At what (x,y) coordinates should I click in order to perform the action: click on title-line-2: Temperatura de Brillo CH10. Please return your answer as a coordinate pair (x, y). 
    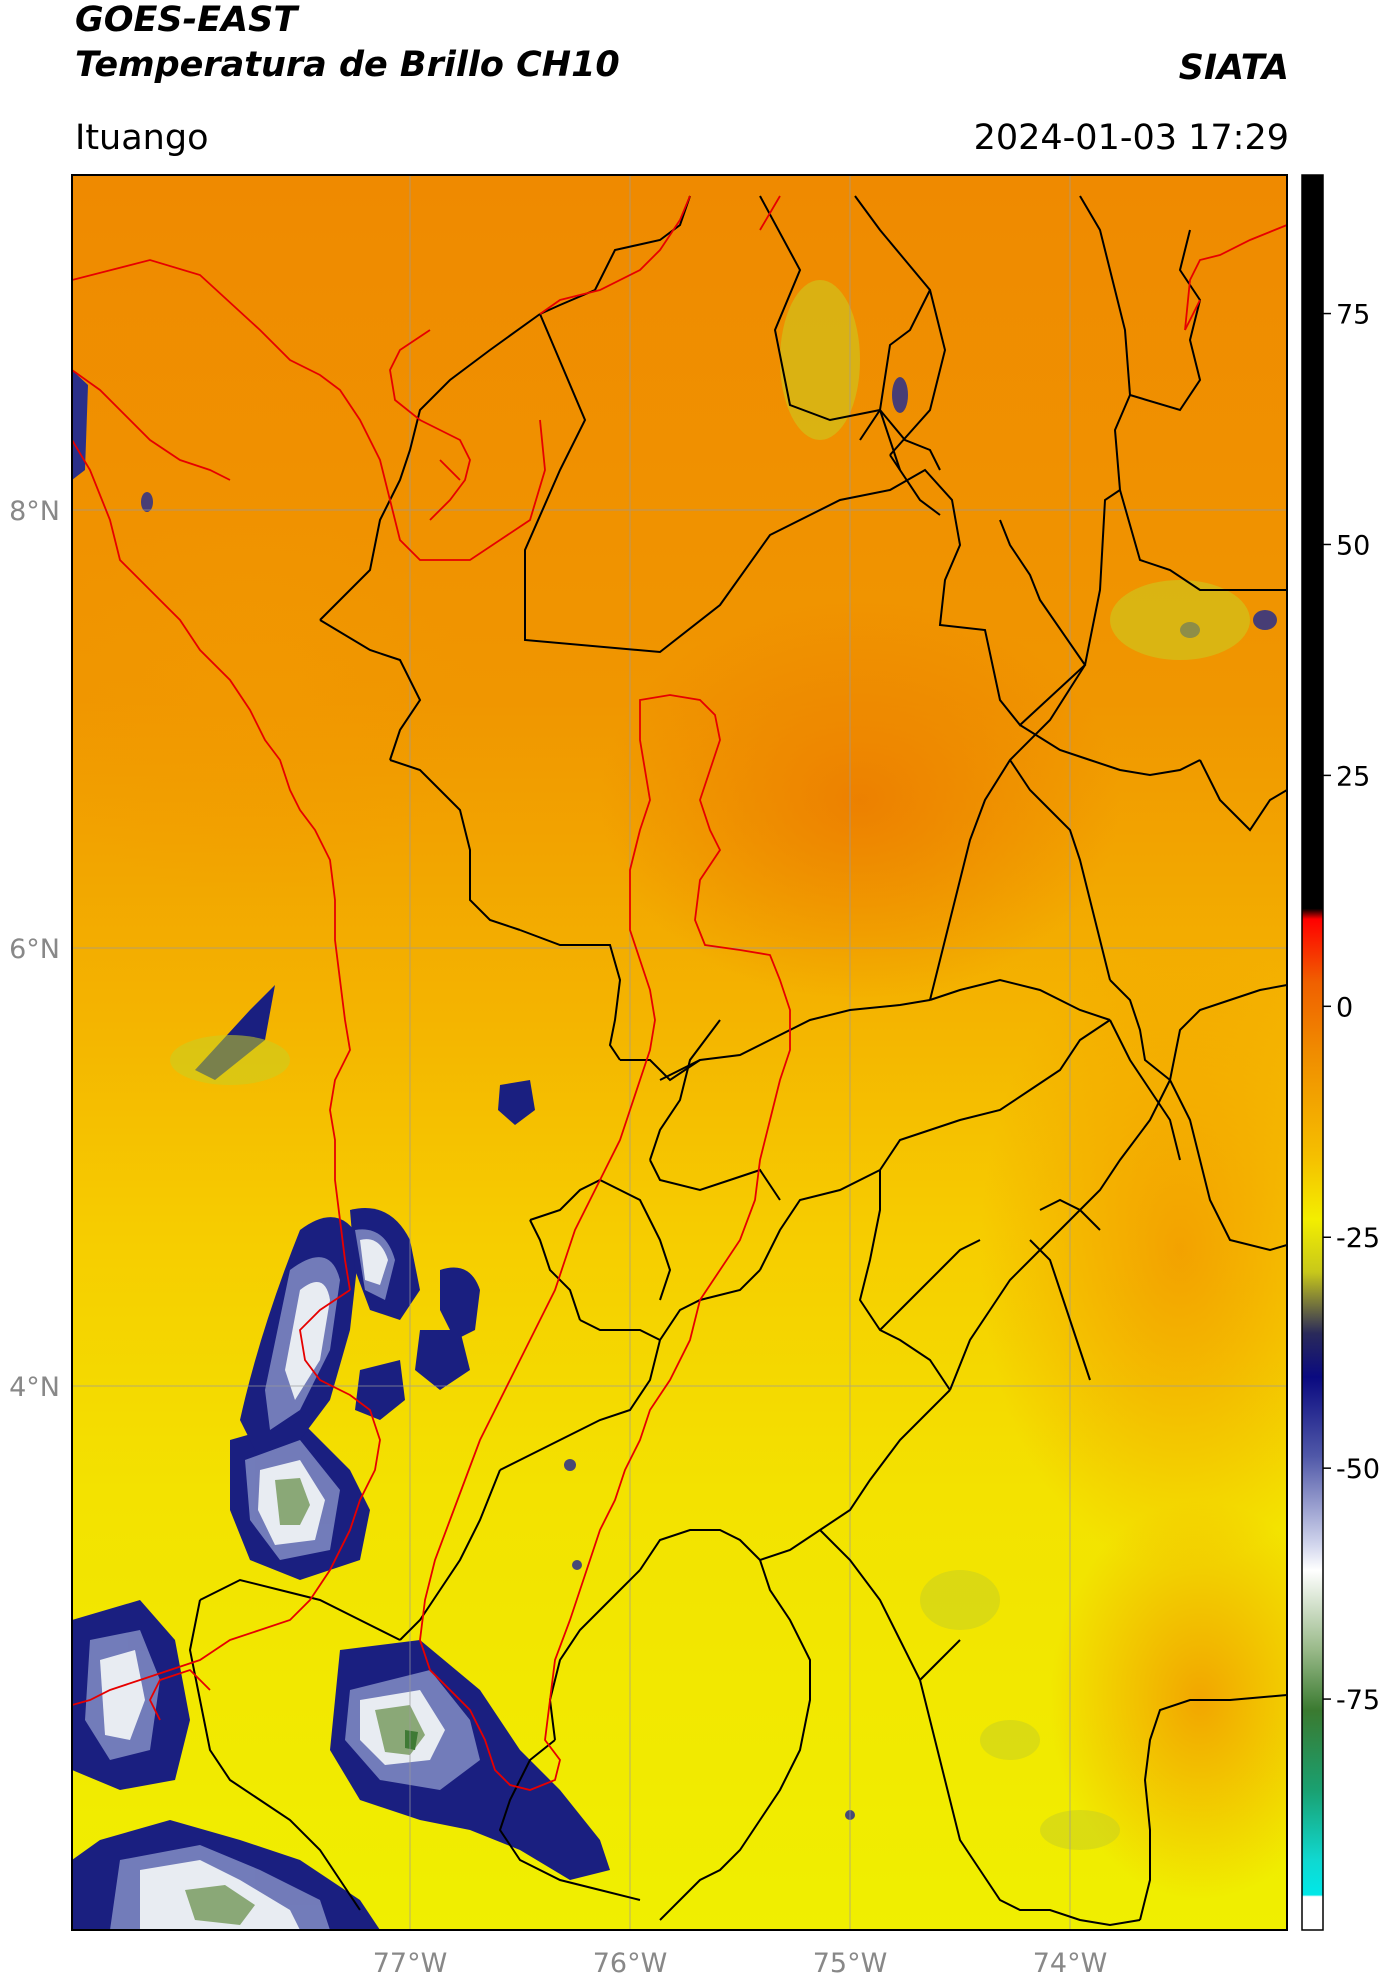
    Looking at the image, I should click on (347, 65).